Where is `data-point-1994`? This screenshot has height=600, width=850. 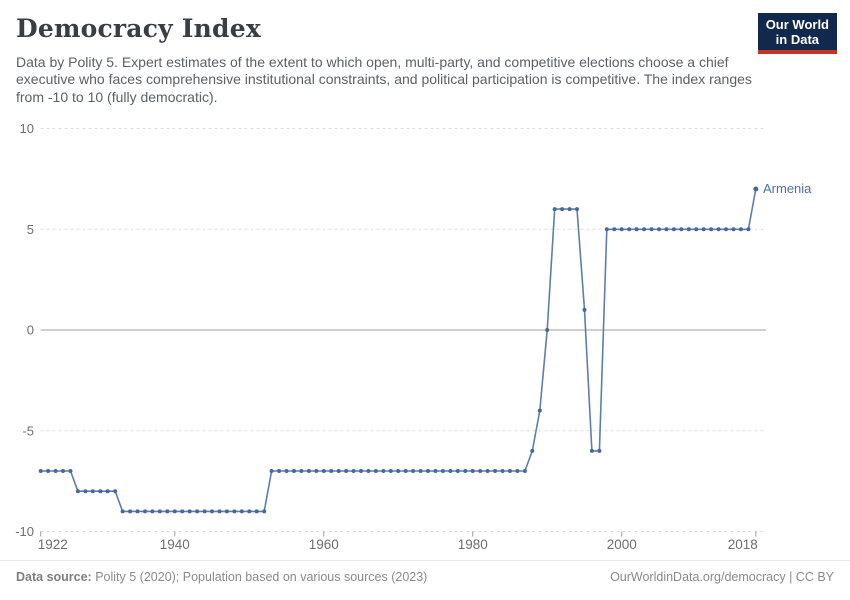 data-point-1994 is located at coordinates (577, 209).